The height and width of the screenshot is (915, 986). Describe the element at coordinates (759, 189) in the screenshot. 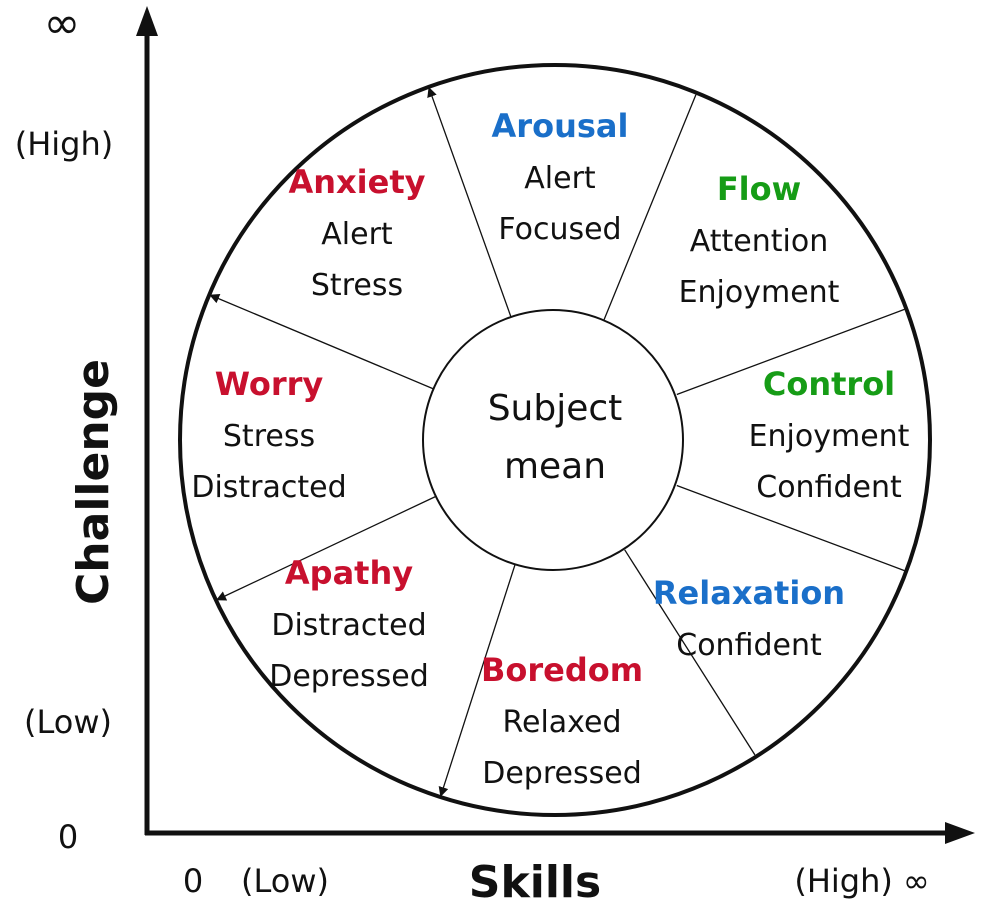

I see `sector-title: Flow` at that location.